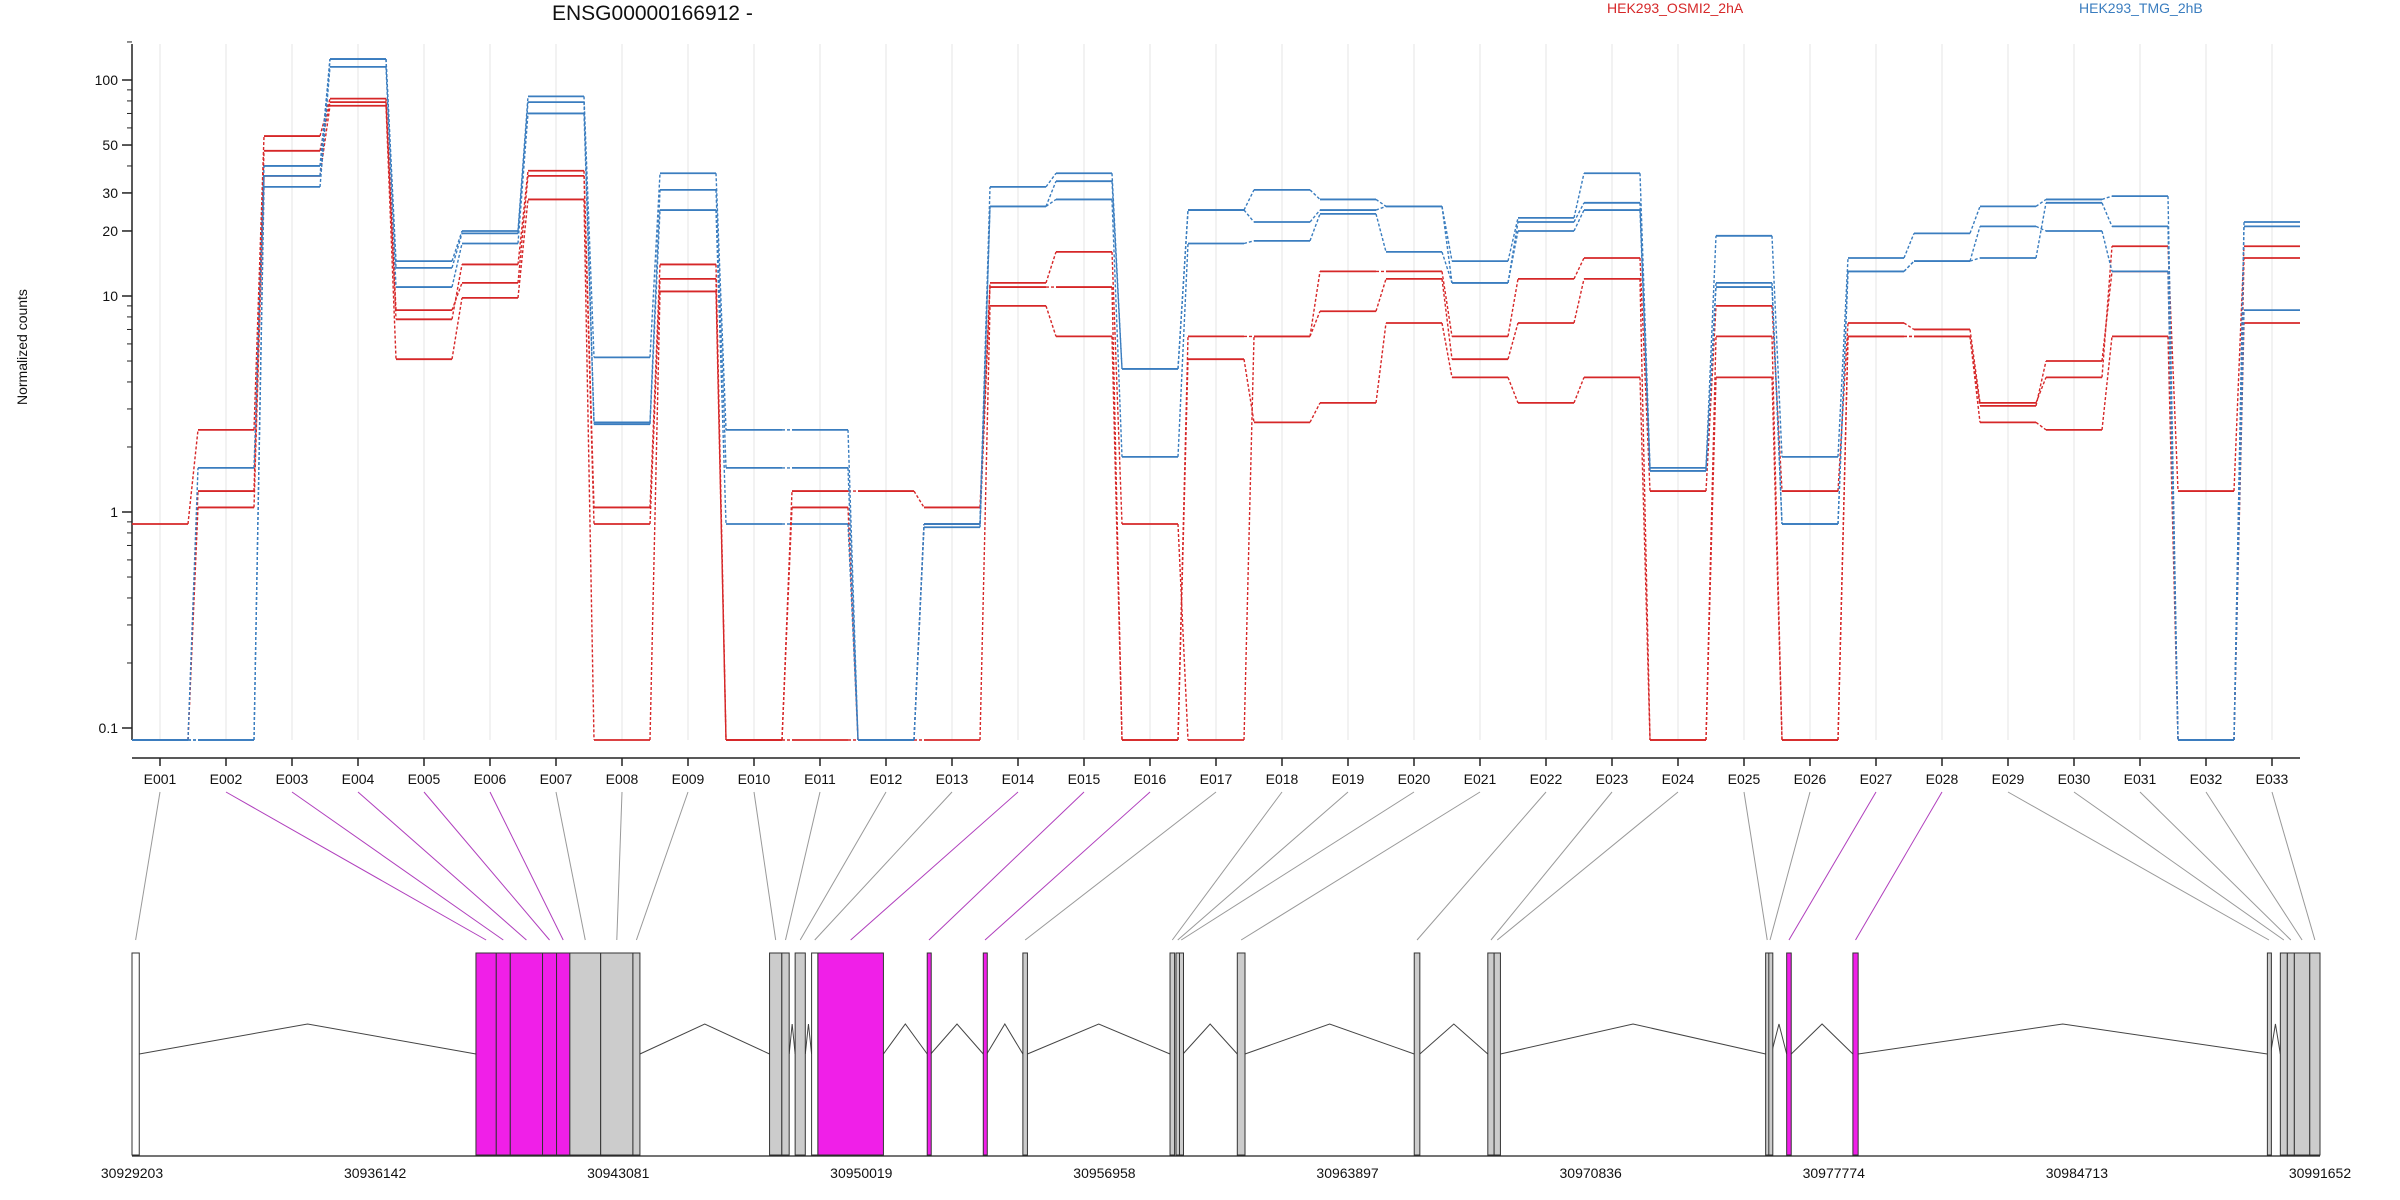  What do you see at coordinates (1779, 1039) in the screenshot?
I see `intron-E026-E027` at bounding box center [1779, 1039].